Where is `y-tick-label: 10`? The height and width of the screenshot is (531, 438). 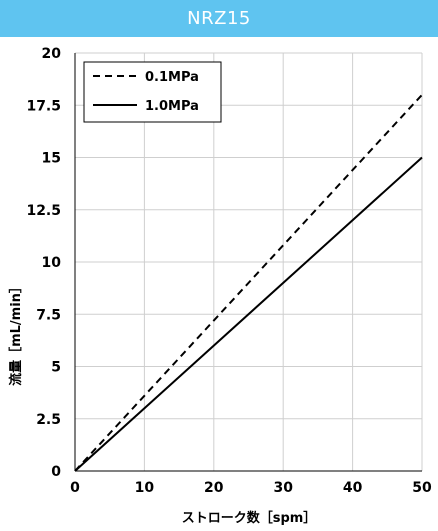
y-tick-label: 10 is located at coordinates (52, 263).